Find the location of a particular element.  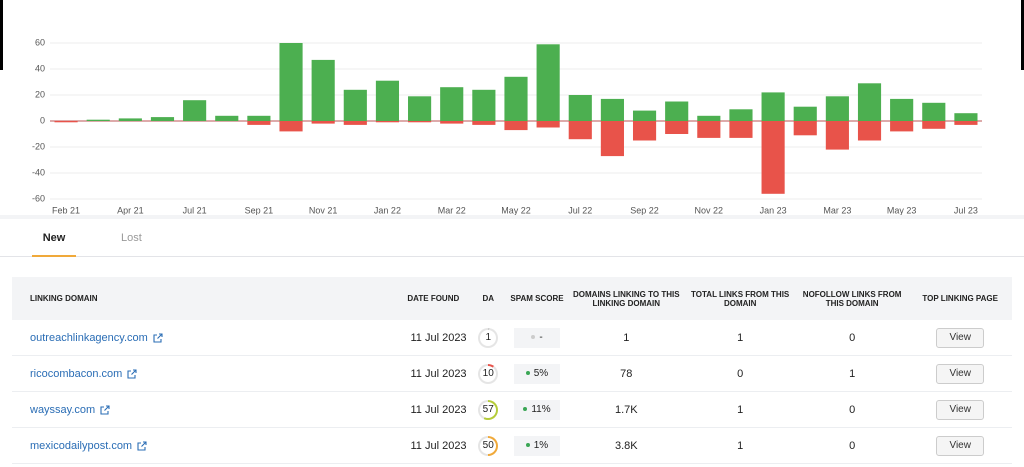

da-ring: 50 is located at coordinates (488, 445).